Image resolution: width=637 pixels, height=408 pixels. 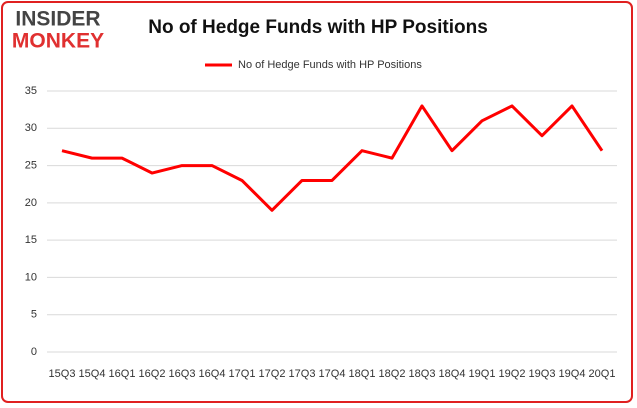 What do you see at coordinates (542, 374) in the screenshot?
I see `x-tick-label: 19Q3` at bounding box center [542, 374].